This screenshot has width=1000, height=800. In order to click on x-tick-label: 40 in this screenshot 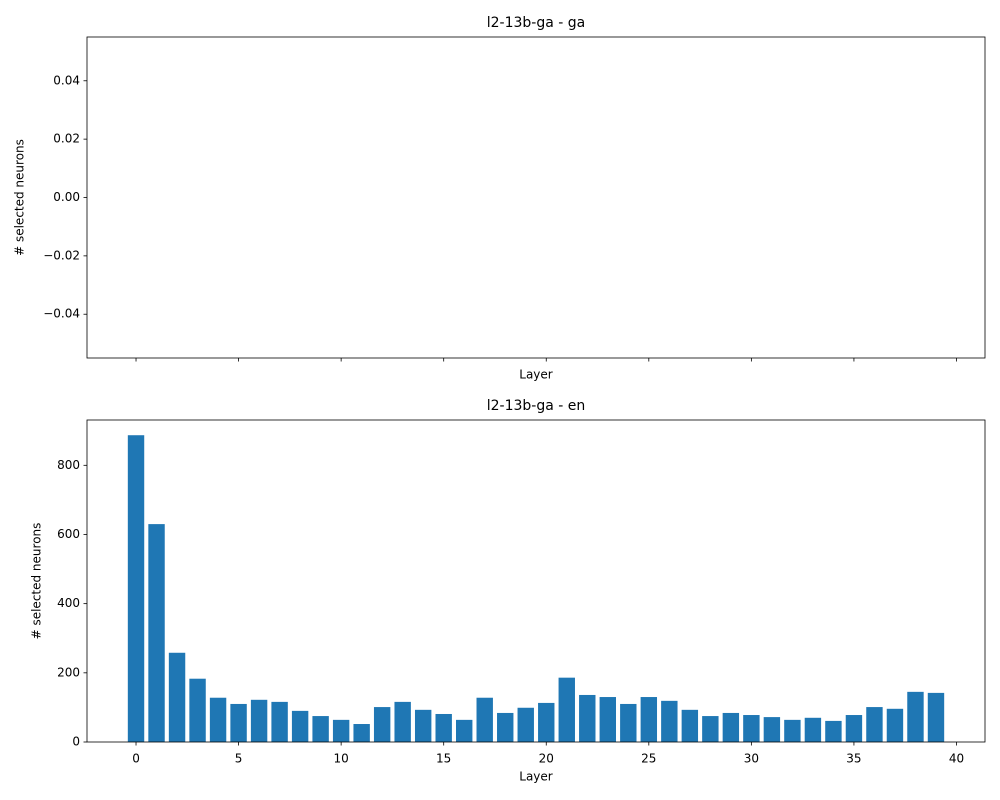, I will do `click(956, 759)`.